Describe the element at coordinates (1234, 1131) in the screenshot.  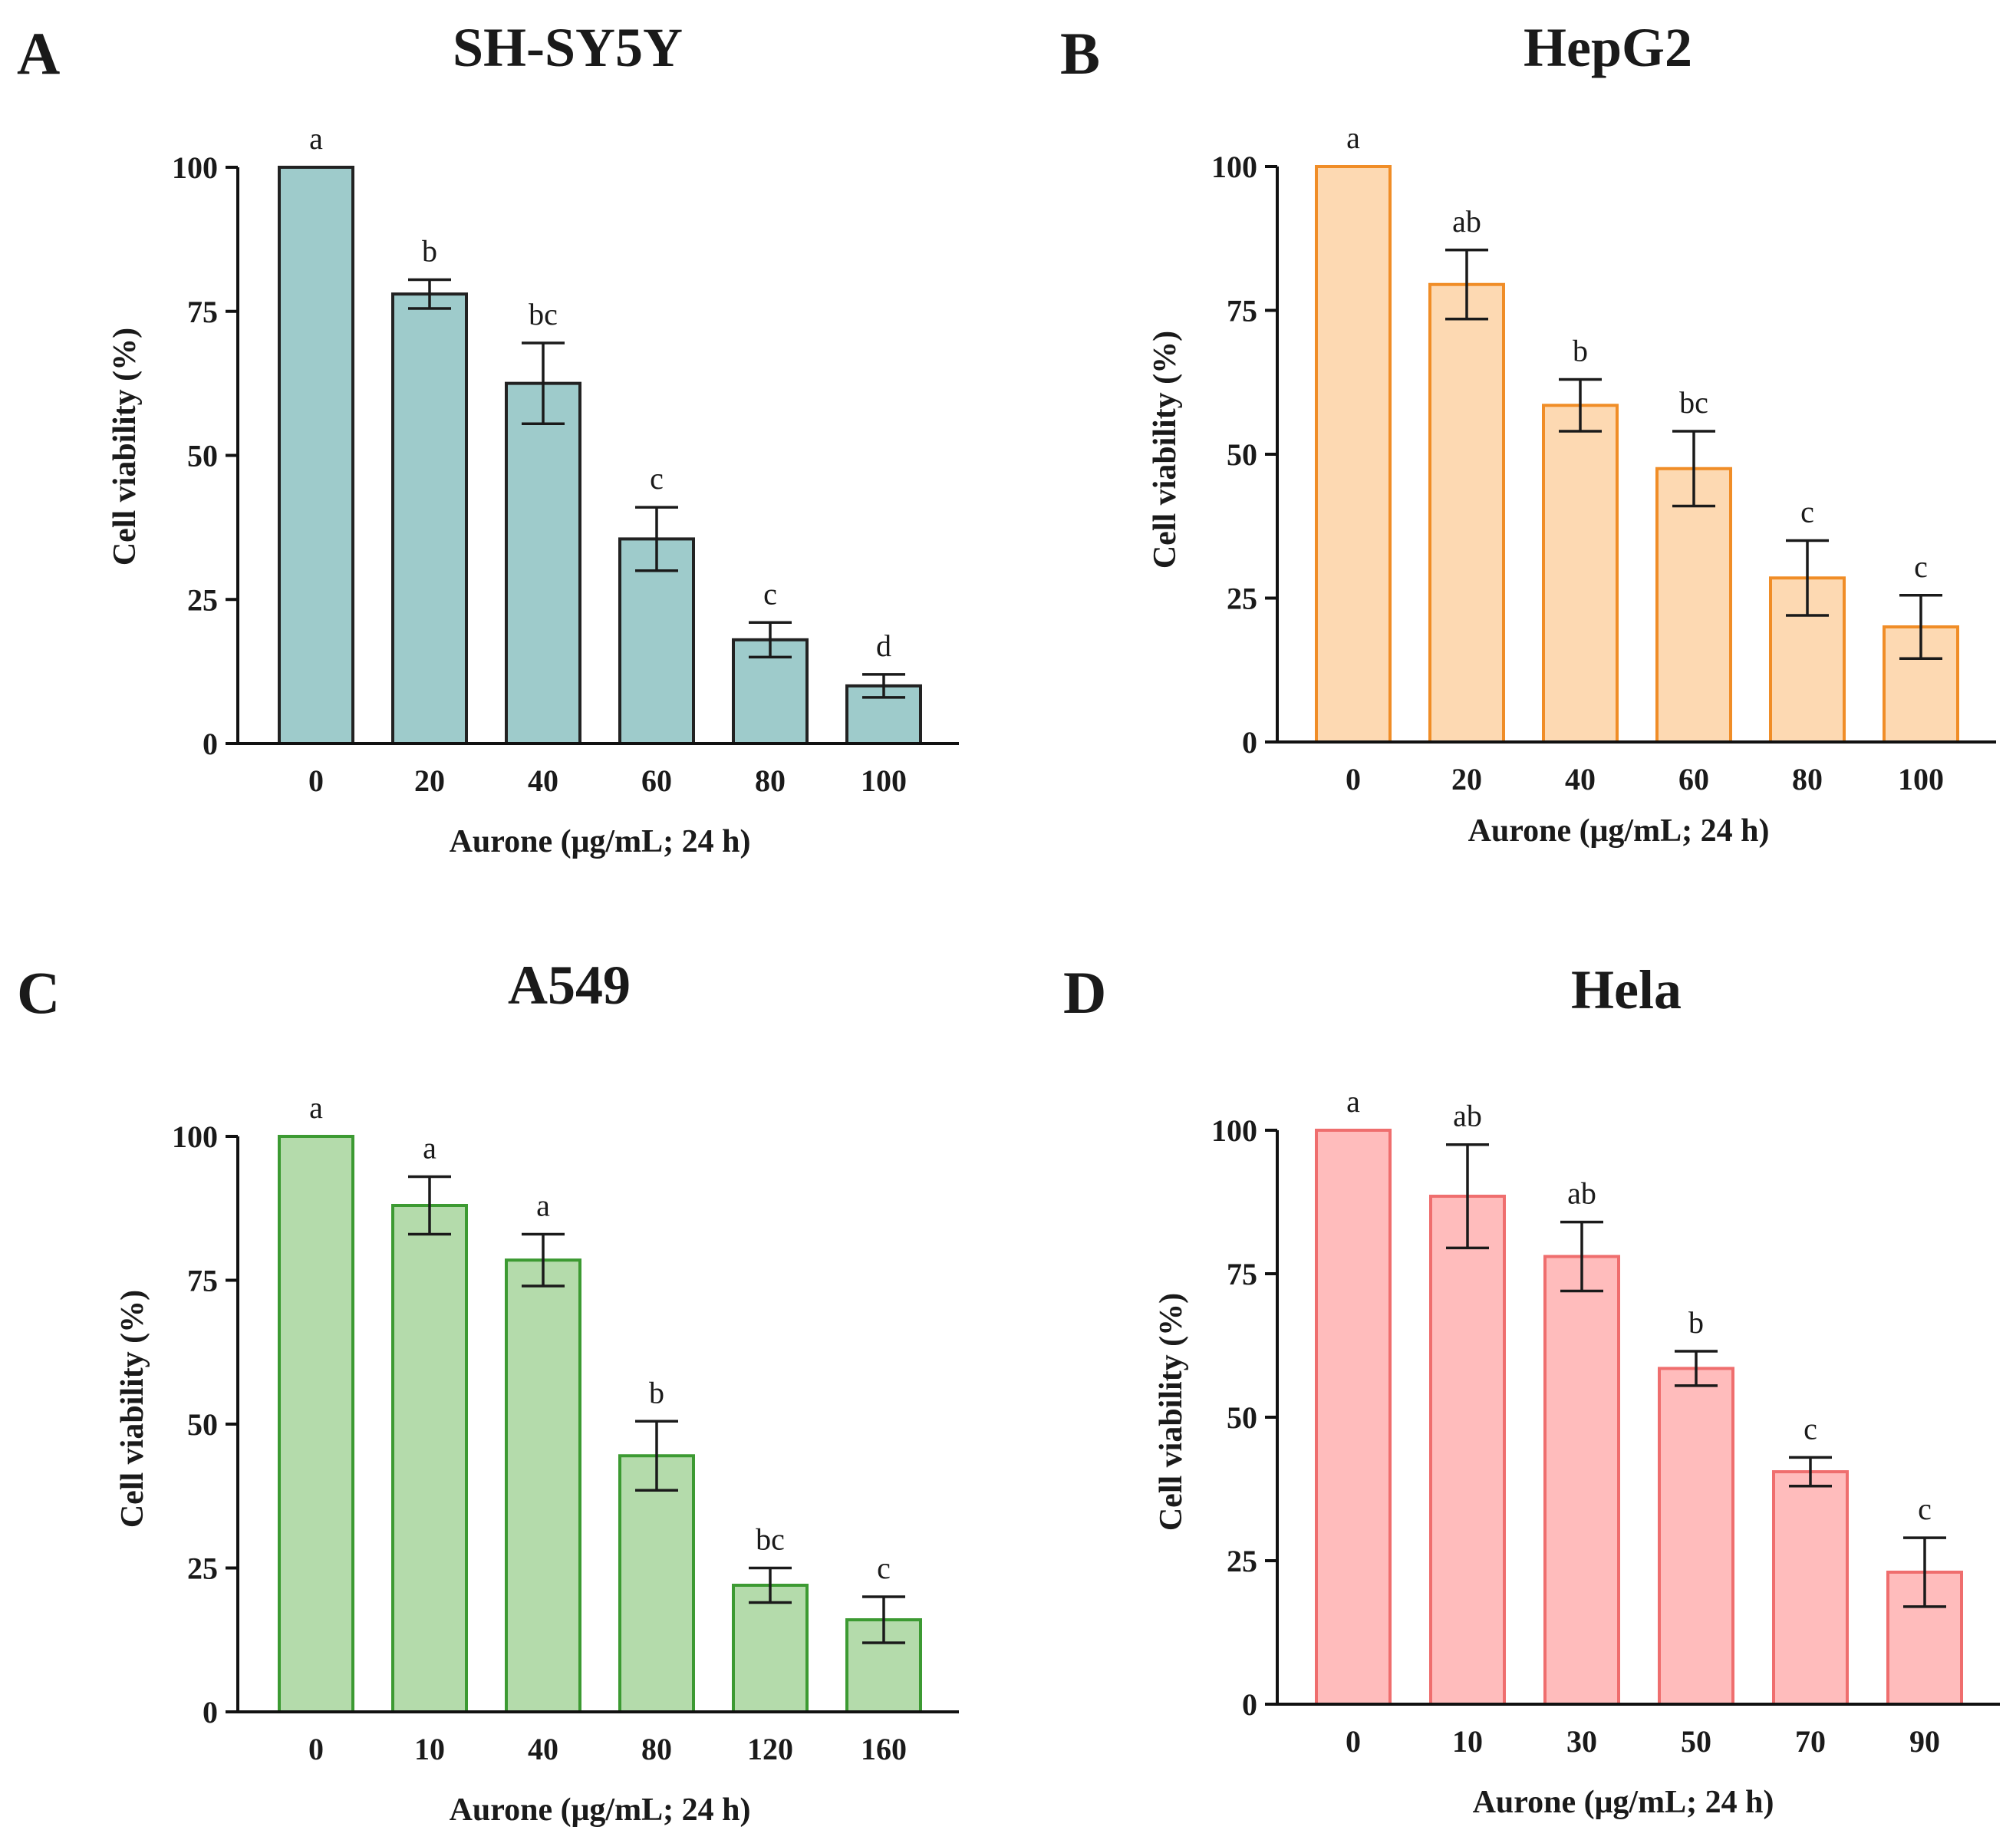
I see `panel-d-y-tick-label: 100` at that location.